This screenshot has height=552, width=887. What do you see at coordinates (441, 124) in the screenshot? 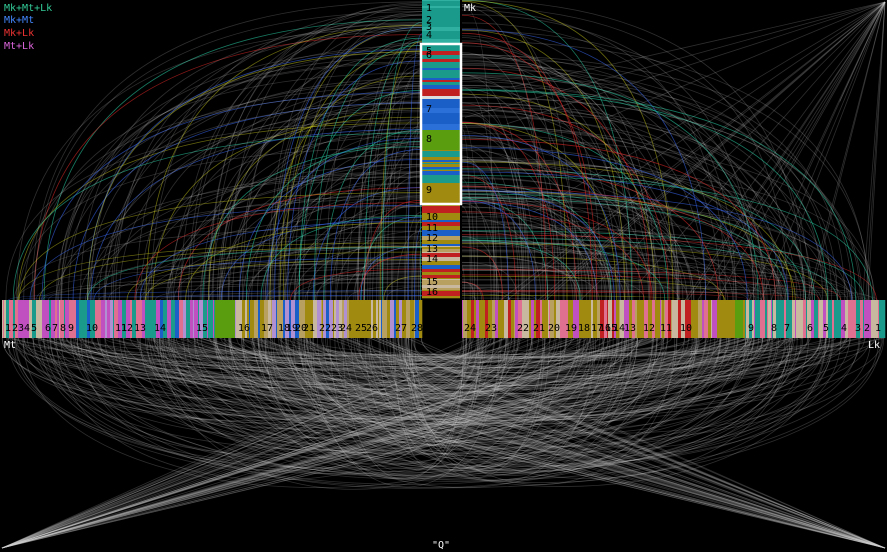
I see `selection-box` at bounding box center [441, 124].